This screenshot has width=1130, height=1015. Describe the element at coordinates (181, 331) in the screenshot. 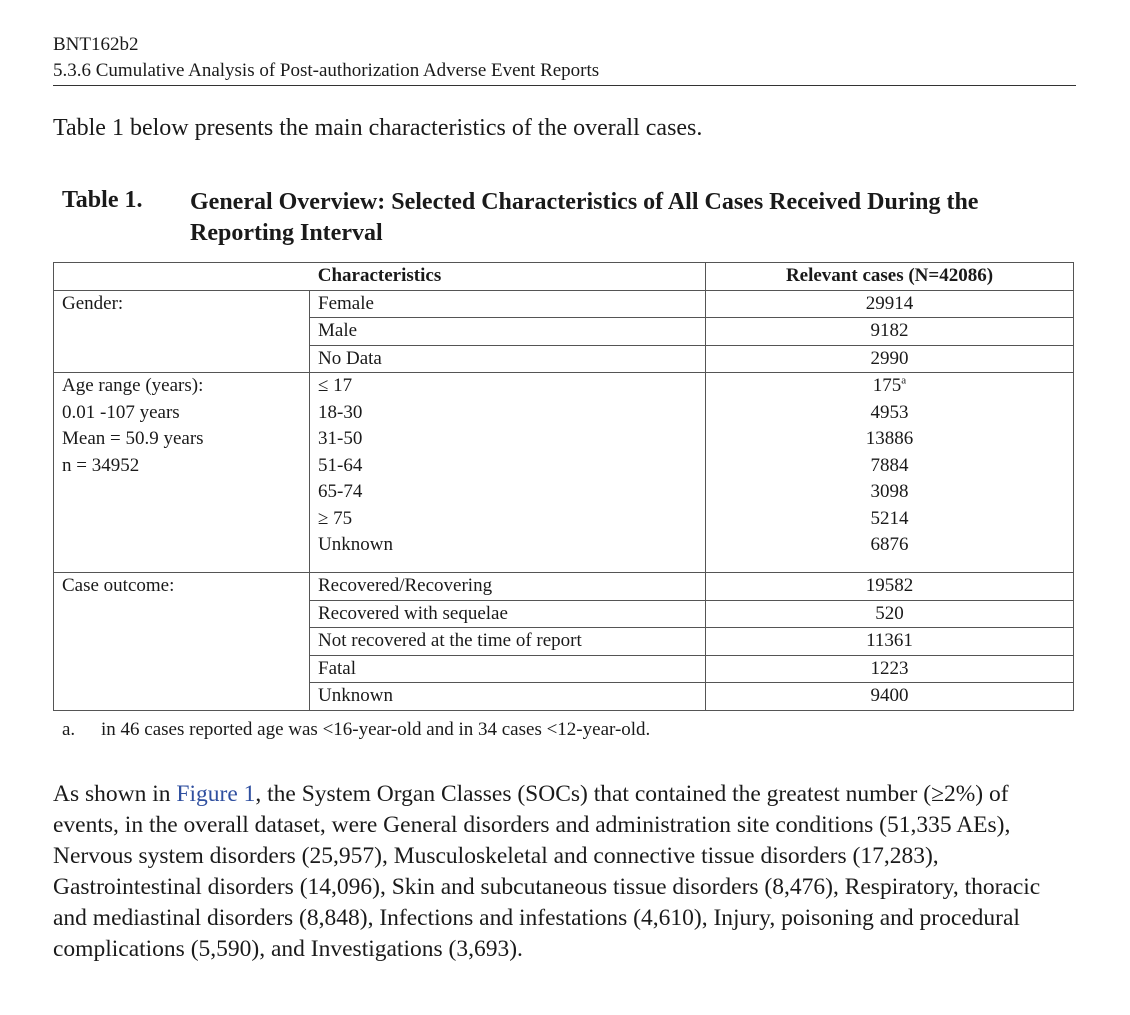

I see `group-label: Gender:` at that location.